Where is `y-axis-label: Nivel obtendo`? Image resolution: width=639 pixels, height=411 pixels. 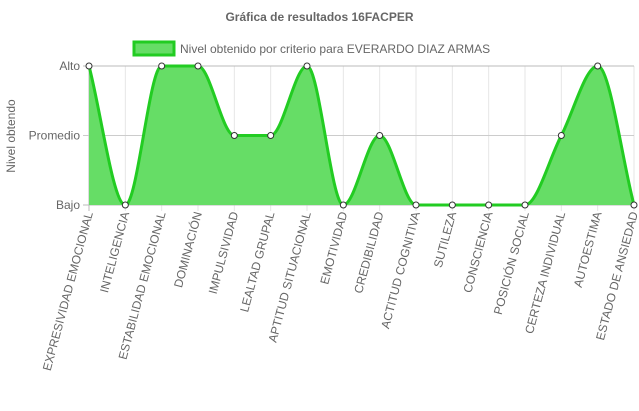
y-axis-label: Nivel obtendo is located at coordinates (11, 136).